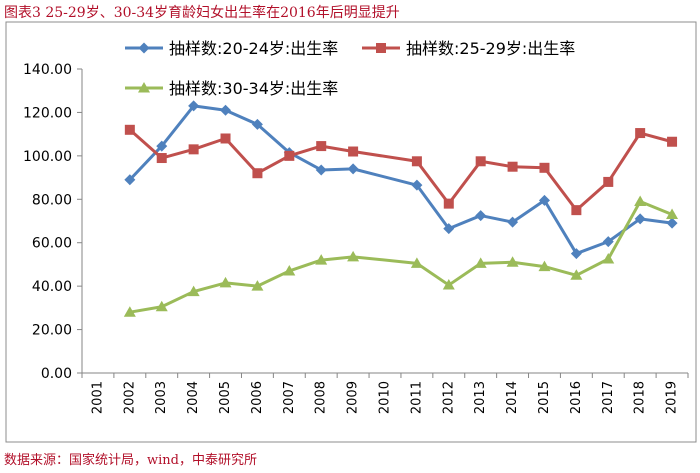  What do you see at coordinates (253, 48) in the screenshot?
I see `legend-label: 抽样数:20-24岁:出生率` at bounding box center [253, 48].